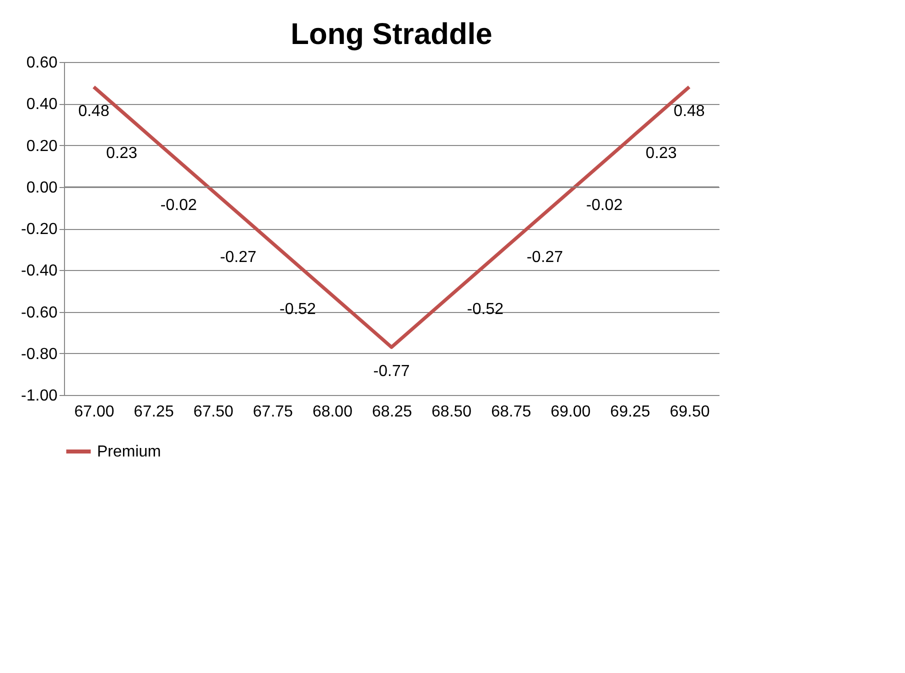 The height and width of the screenshot is (673, 905). Describe the element at coordinates (42, 187) in the screenshot. I see `y-tick-label: 0.00` at that location.